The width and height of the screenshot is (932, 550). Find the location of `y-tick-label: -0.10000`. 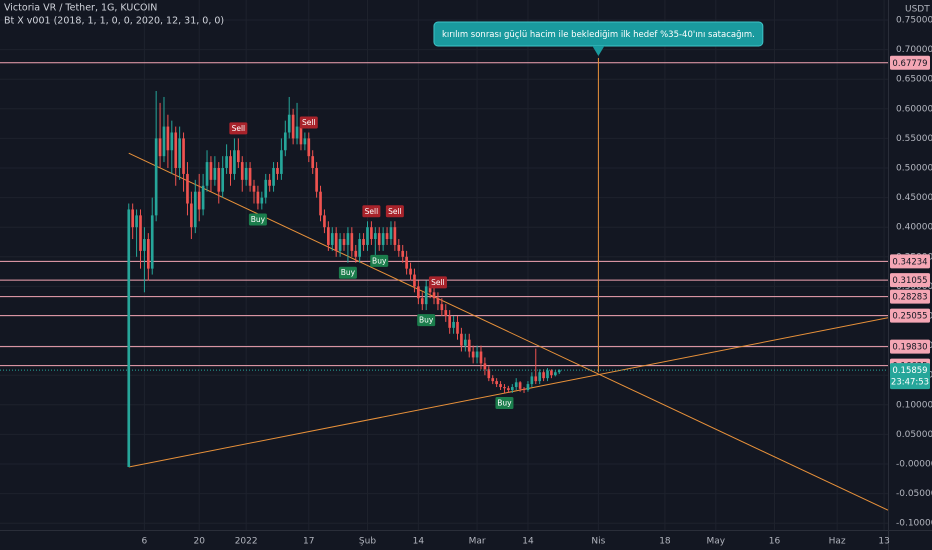

y-tick-label: -0.10000 is located at coordinates (914, 524).